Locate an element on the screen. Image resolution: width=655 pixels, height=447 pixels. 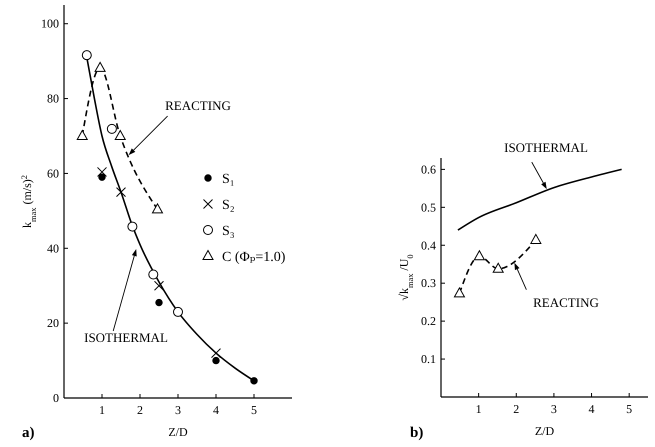
text: b) is located at coordinates (417, 433).